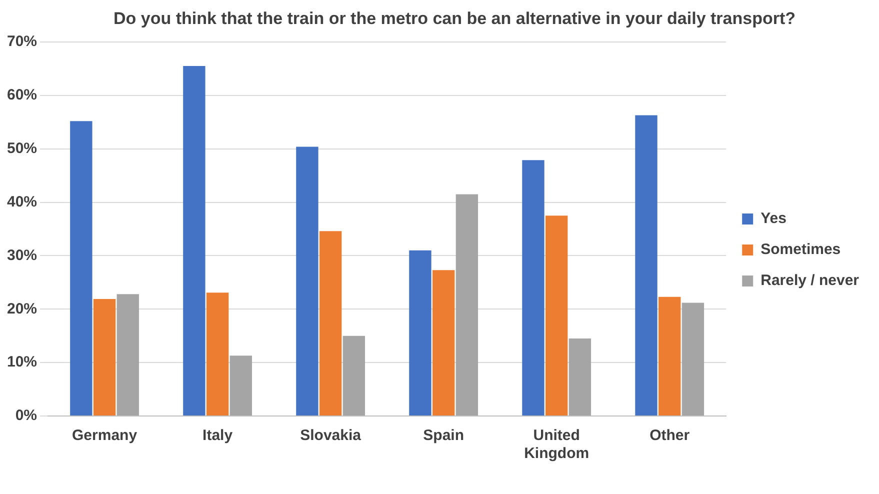 This screenshot has height=494, width=879. I want to click on chart-title: Do you think that the train or the metro can be an alternative in your daily transport?, so click(454, 19).